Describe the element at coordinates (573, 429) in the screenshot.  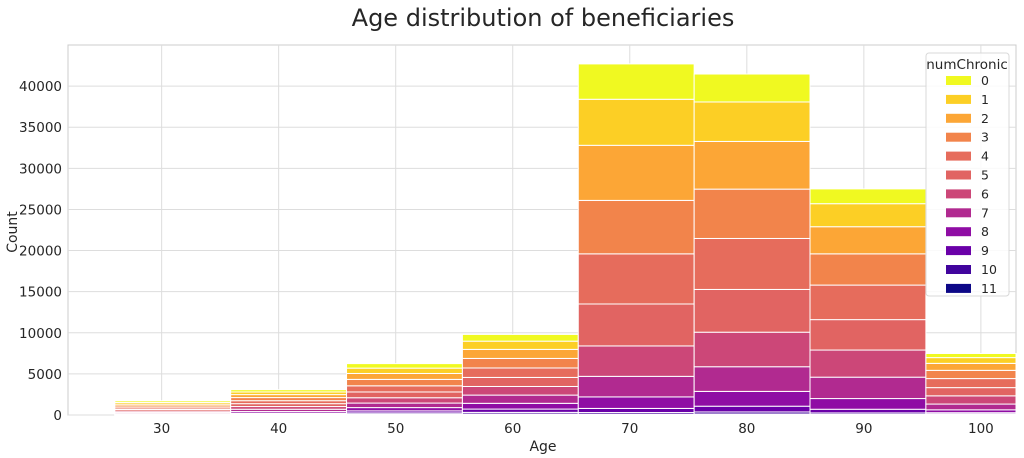
I see `x-tick-labels: 30 40 50 60 70 80 90 100` at that location.